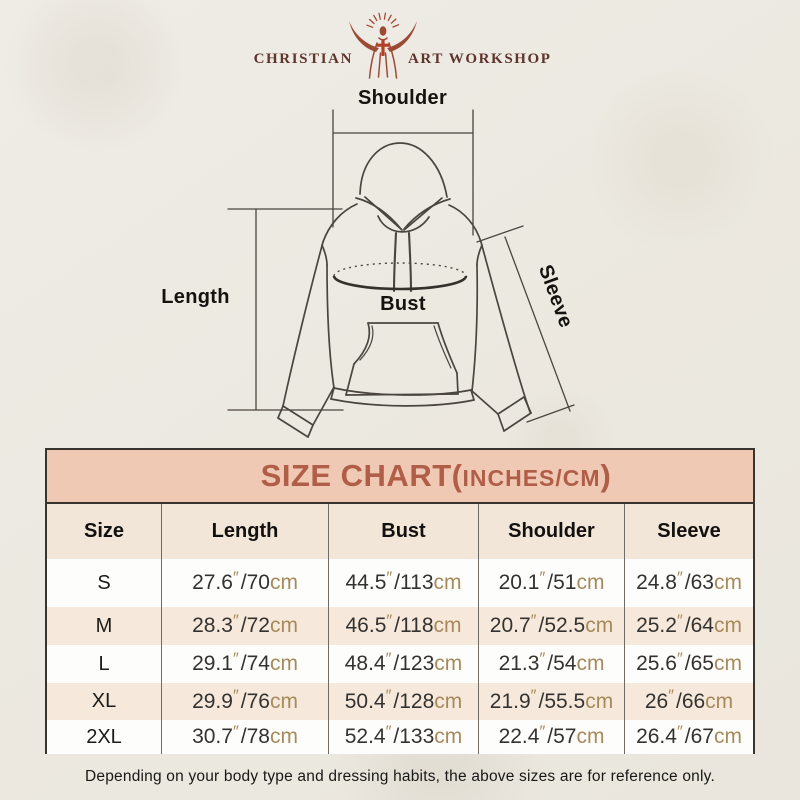 The width and height of the screenshot is (800, 800). Describe the element at coordinates (689, 581) in the screenshot. I see `cell-sleeve: 24.8 ″/63 cm` at that location.